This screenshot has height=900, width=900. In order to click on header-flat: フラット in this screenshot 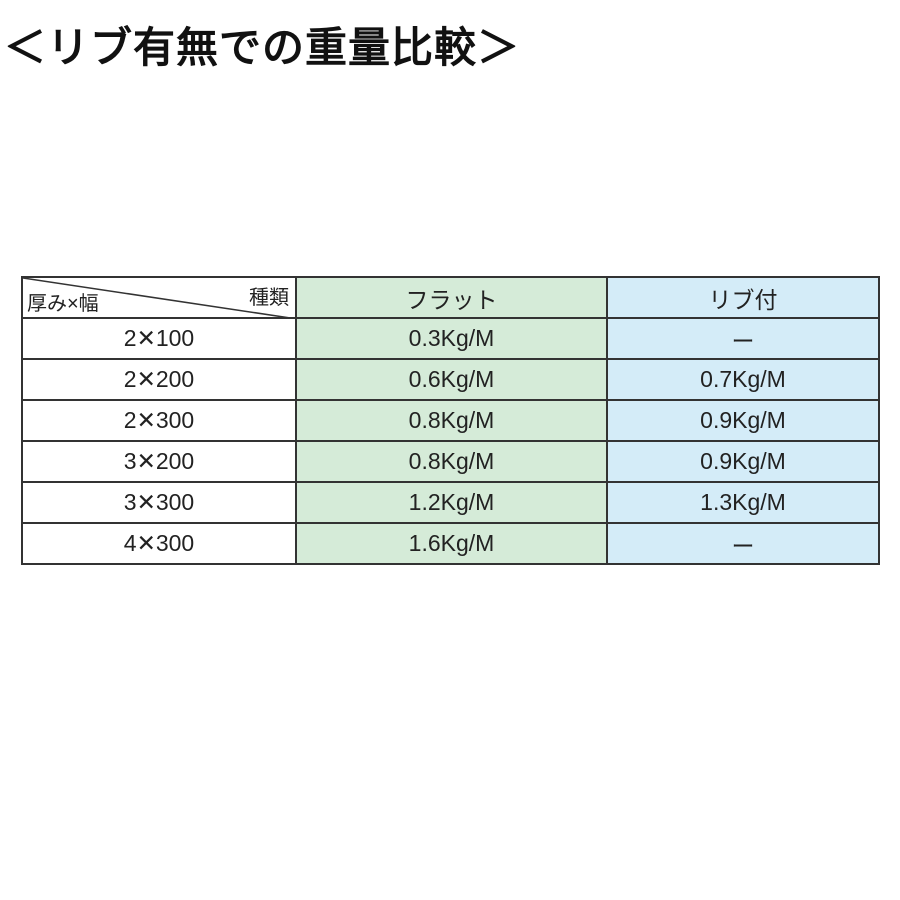, I will do `click(451, 297)`.